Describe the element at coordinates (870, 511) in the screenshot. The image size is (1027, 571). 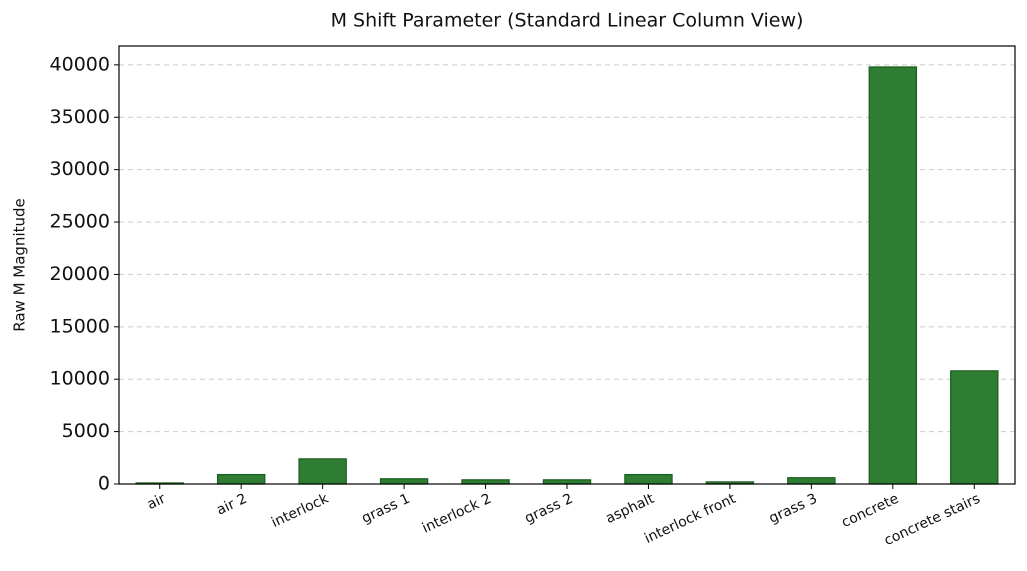
I see `x-tick-label: concrete` at that location.